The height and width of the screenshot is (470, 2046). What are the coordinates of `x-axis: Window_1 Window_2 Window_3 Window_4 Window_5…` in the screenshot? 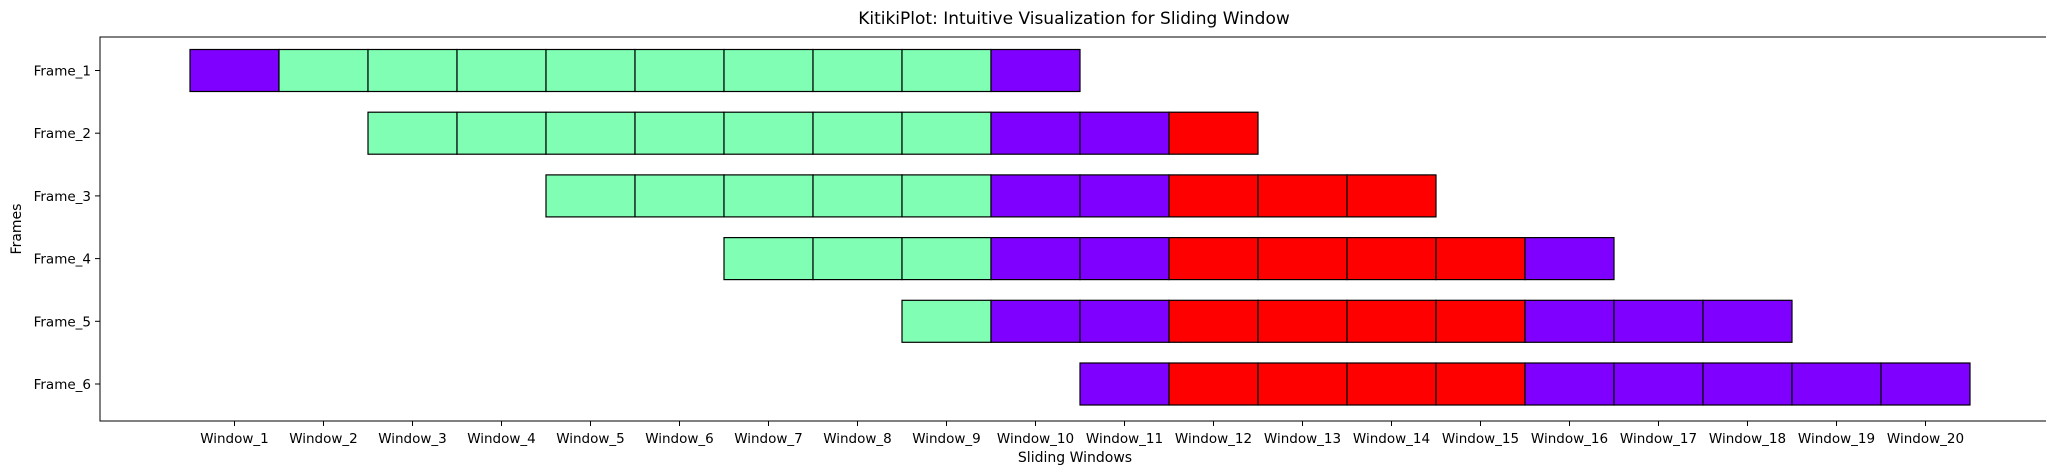 It's located at (1082, 434).